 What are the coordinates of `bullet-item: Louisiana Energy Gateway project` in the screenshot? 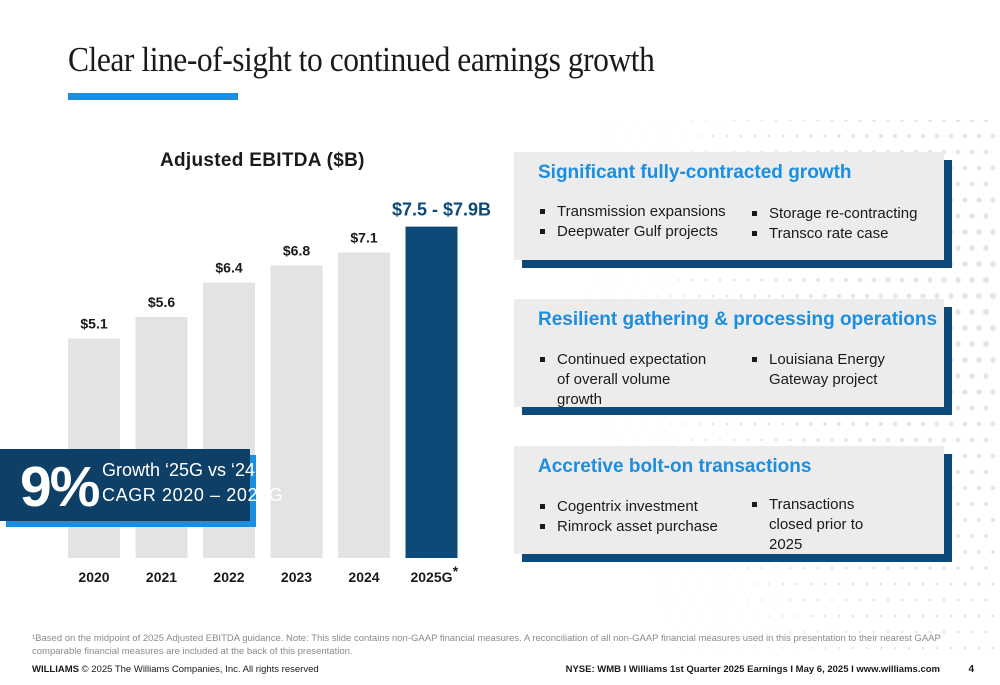 It's located at (825, 370).